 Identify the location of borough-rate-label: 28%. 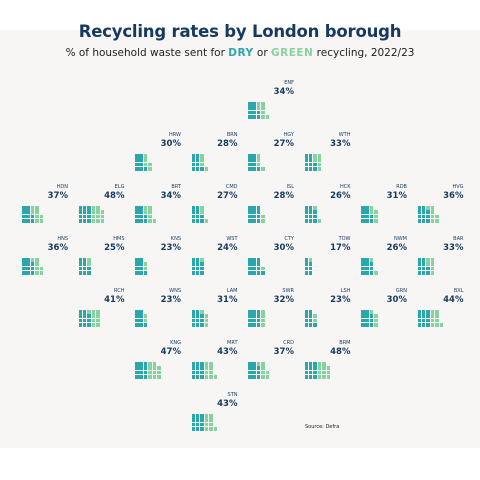
(227, 144).